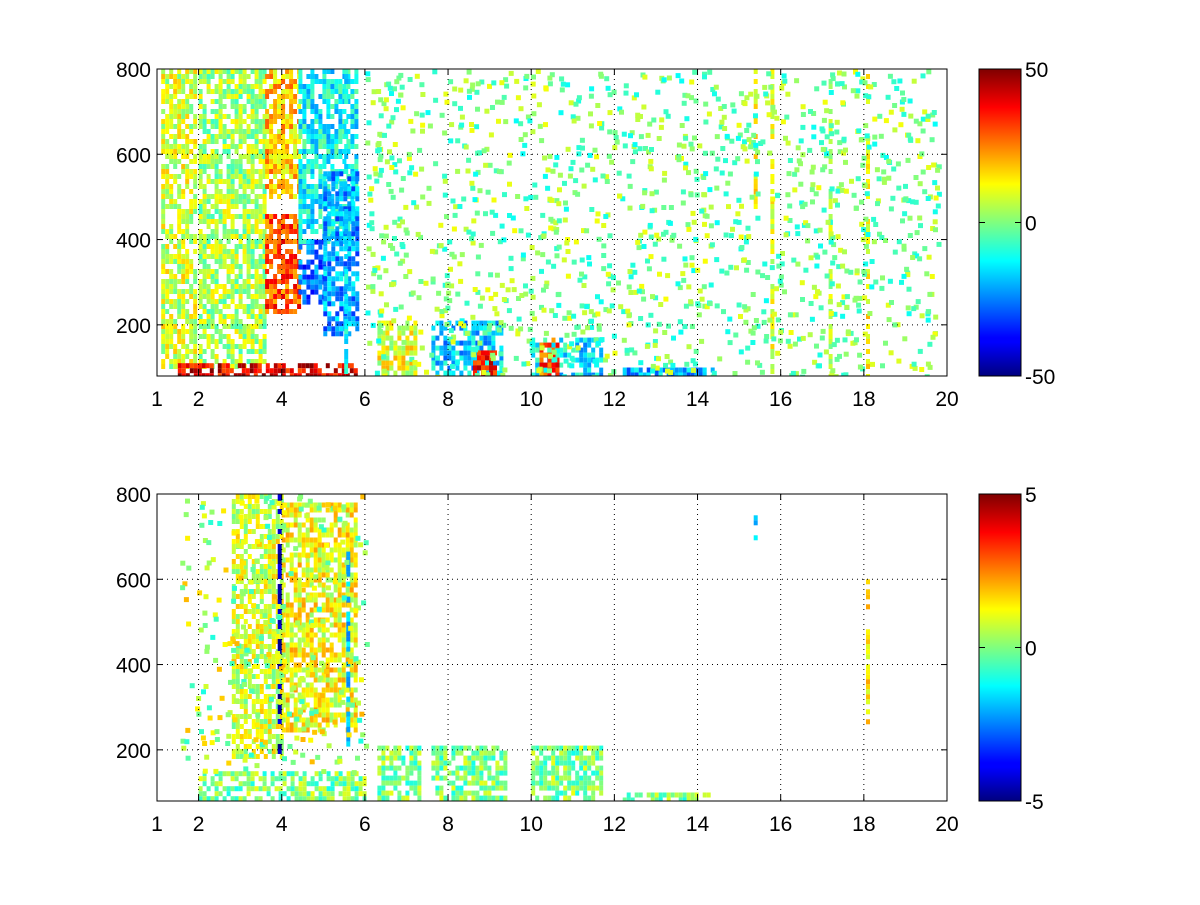  What do you see at coordinates (282, 399) in the screenshot?
I see `x-tick-label: 4` at bounding box center [282, 399].